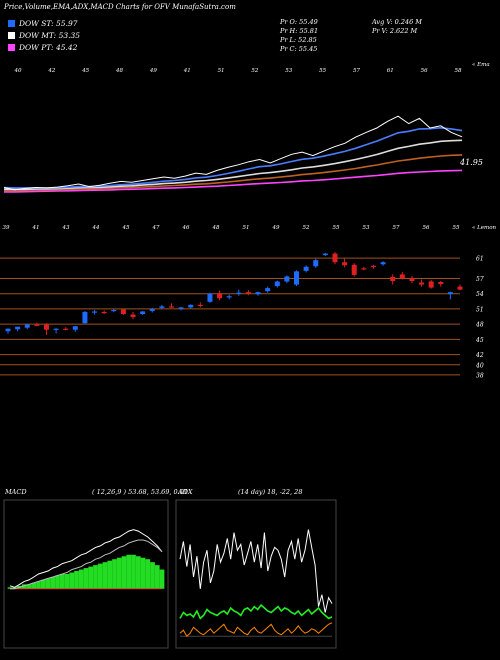  I want to click on price-y-tick: 38, so click(480, 375).